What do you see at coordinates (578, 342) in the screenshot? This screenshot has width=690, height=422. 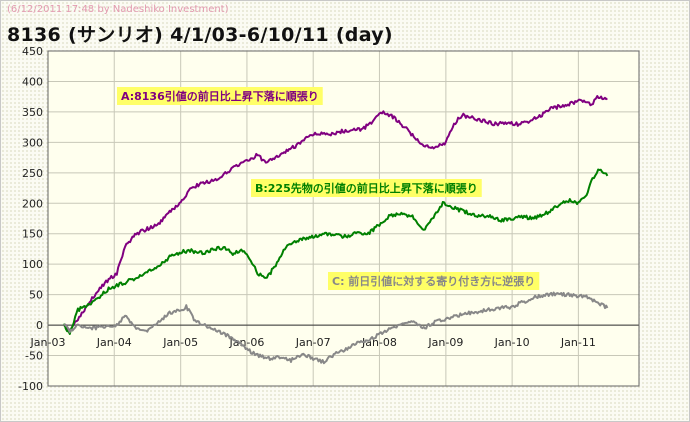 I see `x-tick-label: Jan-11` at bounding box center [578, 342].